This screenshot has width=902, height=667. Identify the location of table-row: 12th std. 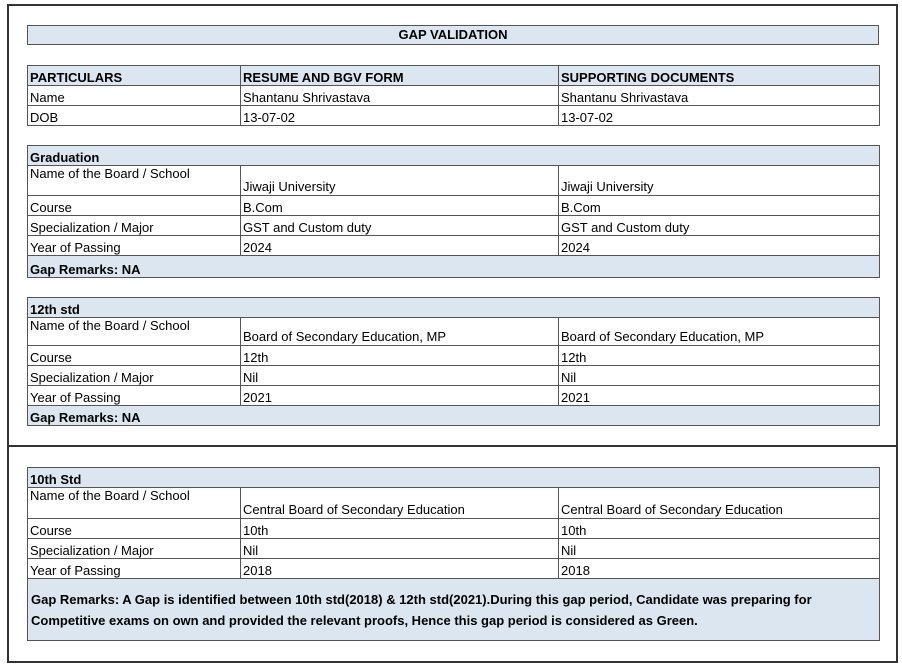
(453, 307).